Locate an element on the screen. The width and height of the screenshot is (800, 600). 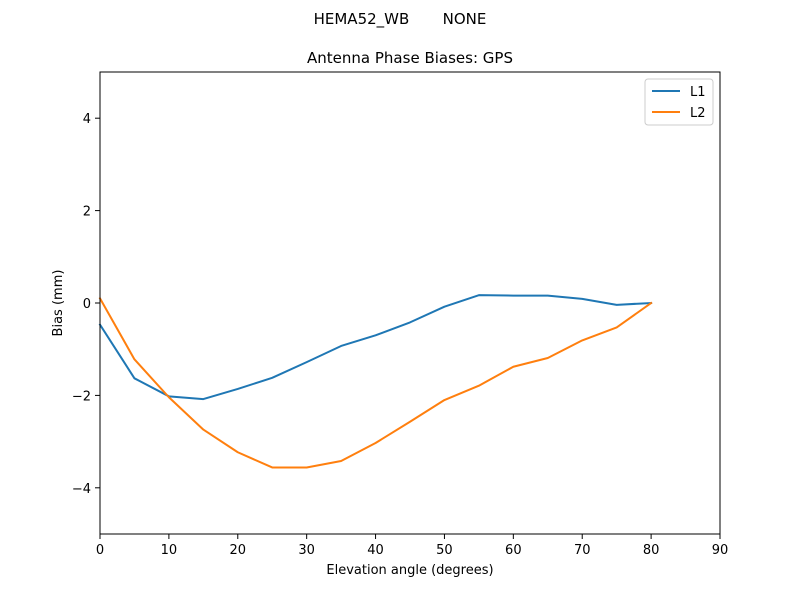
x-tick-label: 70 is located at coordinates (582, 550).